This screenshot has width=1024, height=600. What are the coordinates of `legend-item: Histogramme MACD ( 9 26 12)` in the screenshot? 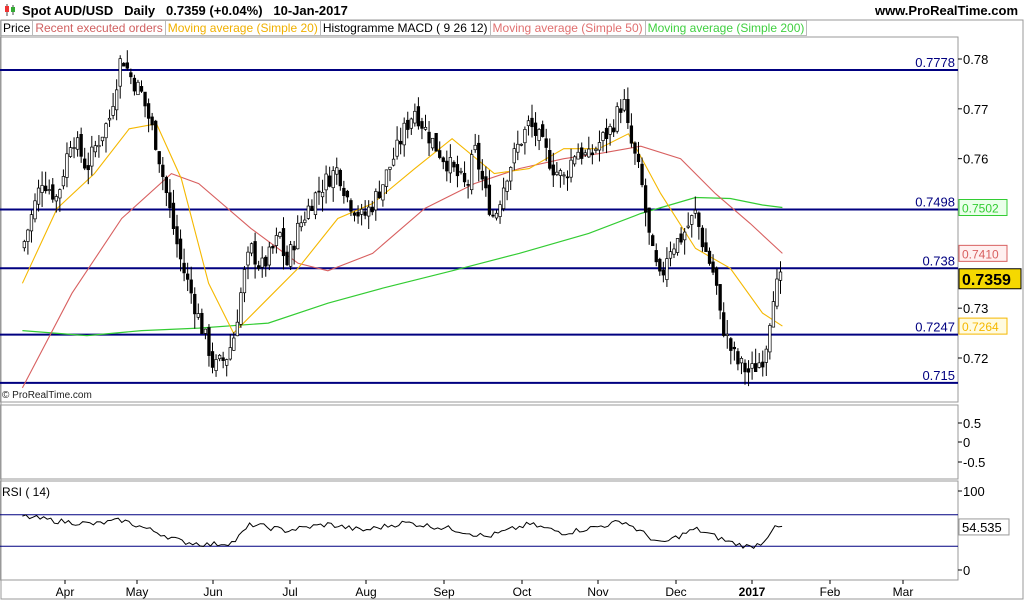 It's located at (405, 28).